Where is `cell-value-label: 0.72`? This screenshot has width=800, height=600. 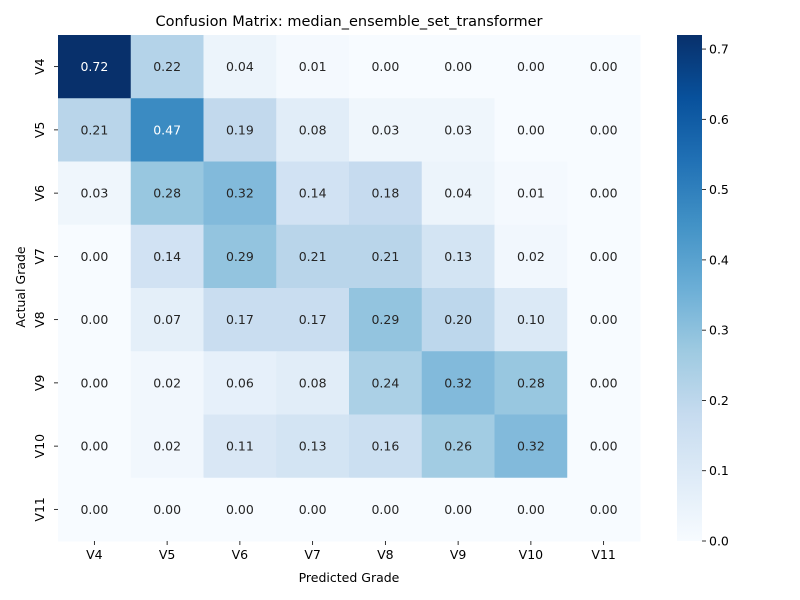 cell-value-label: 0.72 is located at coordinates (94, 66).